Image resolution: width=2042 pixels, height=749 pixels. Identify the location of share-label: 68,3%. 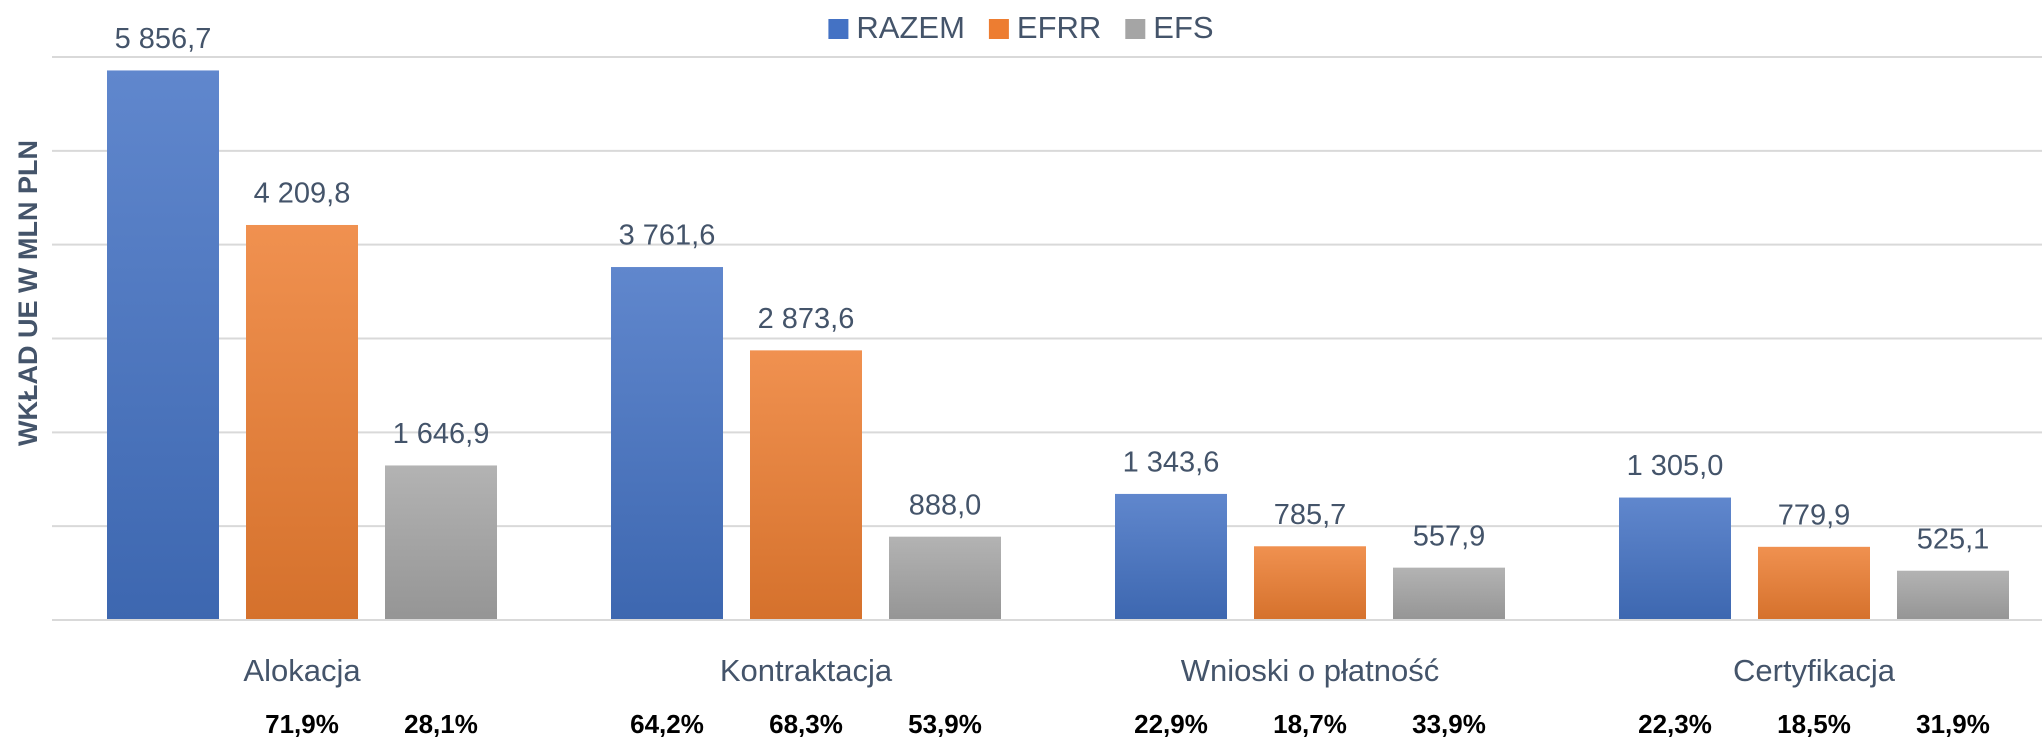
(806, 724).